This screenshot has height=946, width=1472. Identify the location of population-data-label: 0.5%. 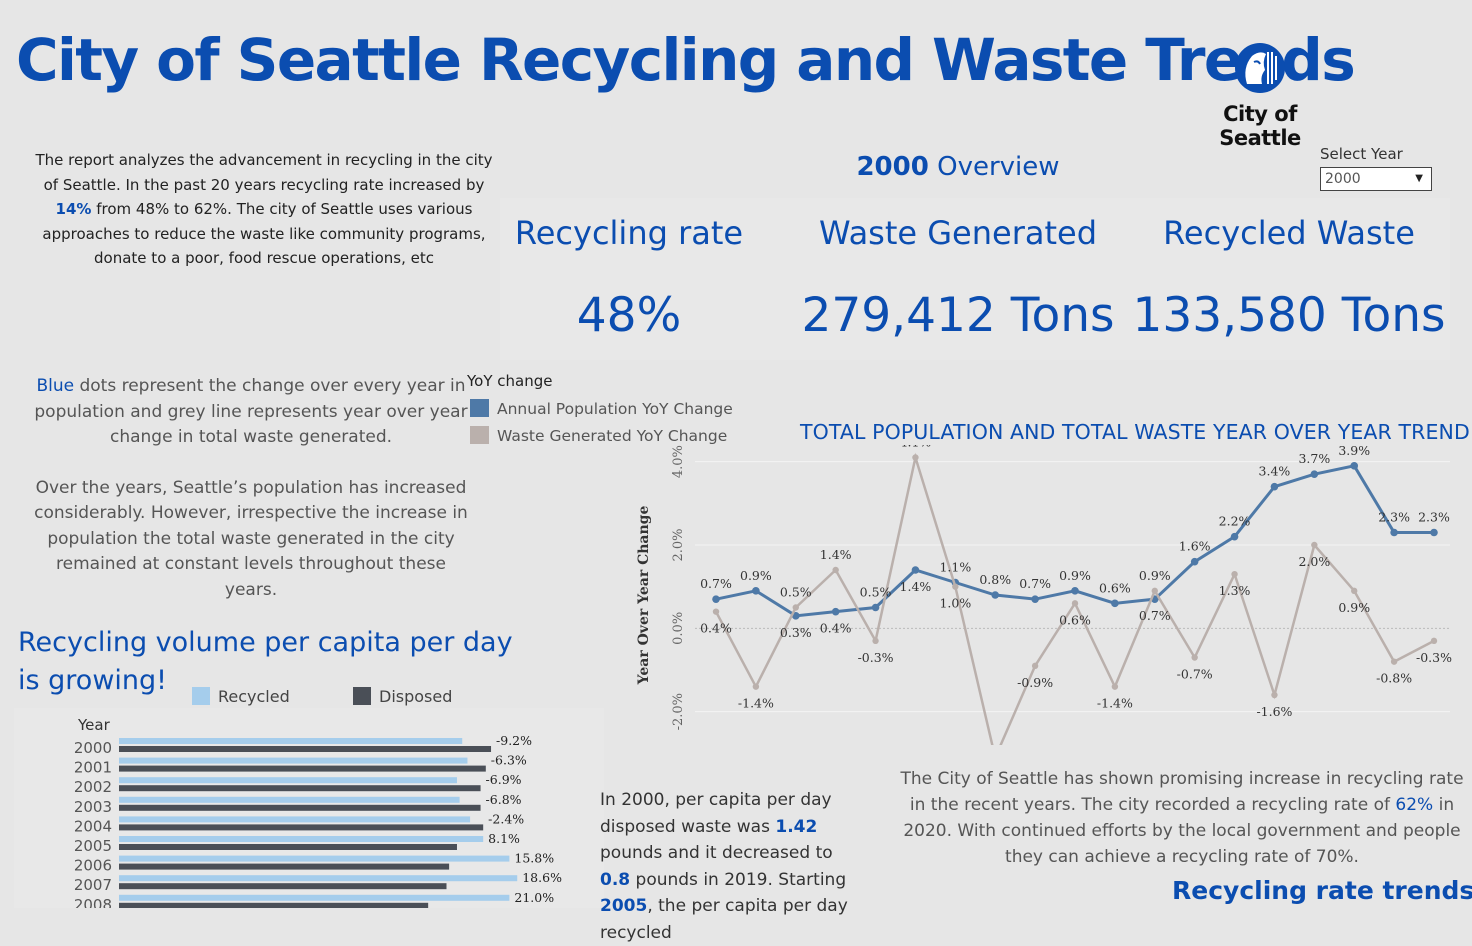
(876, 592).